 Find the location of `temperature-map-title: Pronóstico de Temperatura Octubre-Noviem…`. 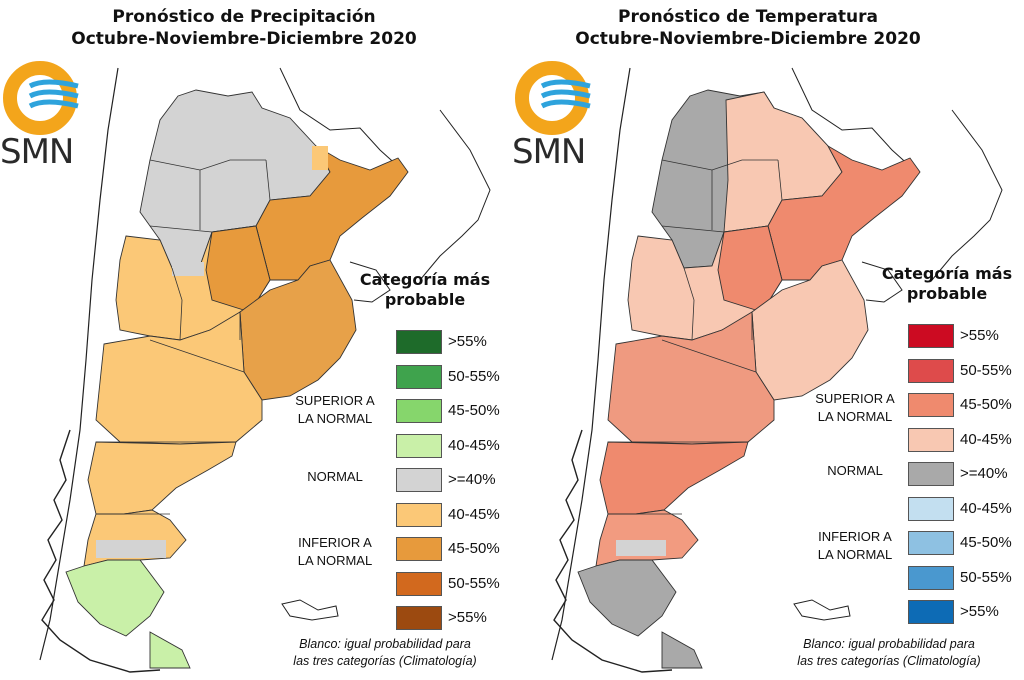

temperature-map-title: Pronóstico de Temperatura Octubre-Noviem… is located at coordinates (758, 28).